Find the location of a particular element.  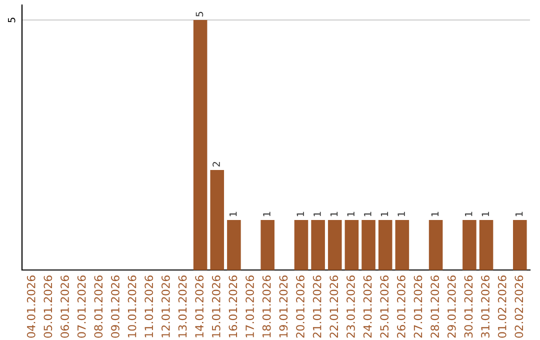

x-tick-label: 15.01.2026 is located at coordinates (216, 307).